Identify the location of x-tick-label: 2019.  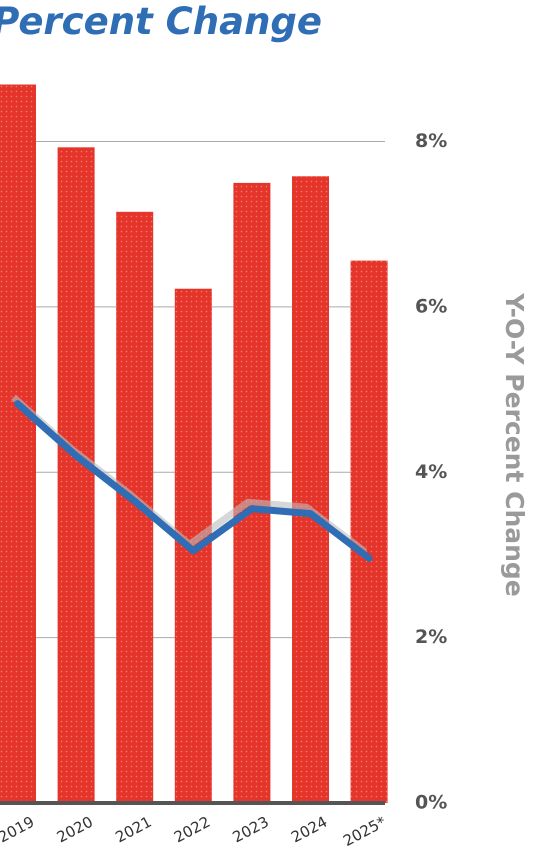
(18, 830).